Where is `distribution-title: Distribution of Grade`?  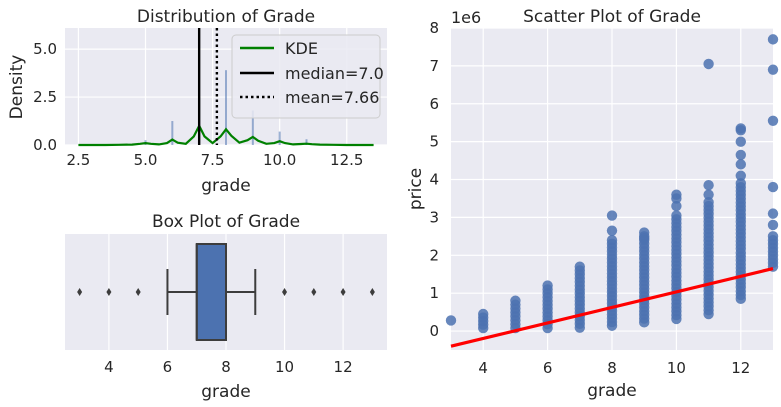
distribution-title: Distribution of Grade is located at coordinates (226, 17).